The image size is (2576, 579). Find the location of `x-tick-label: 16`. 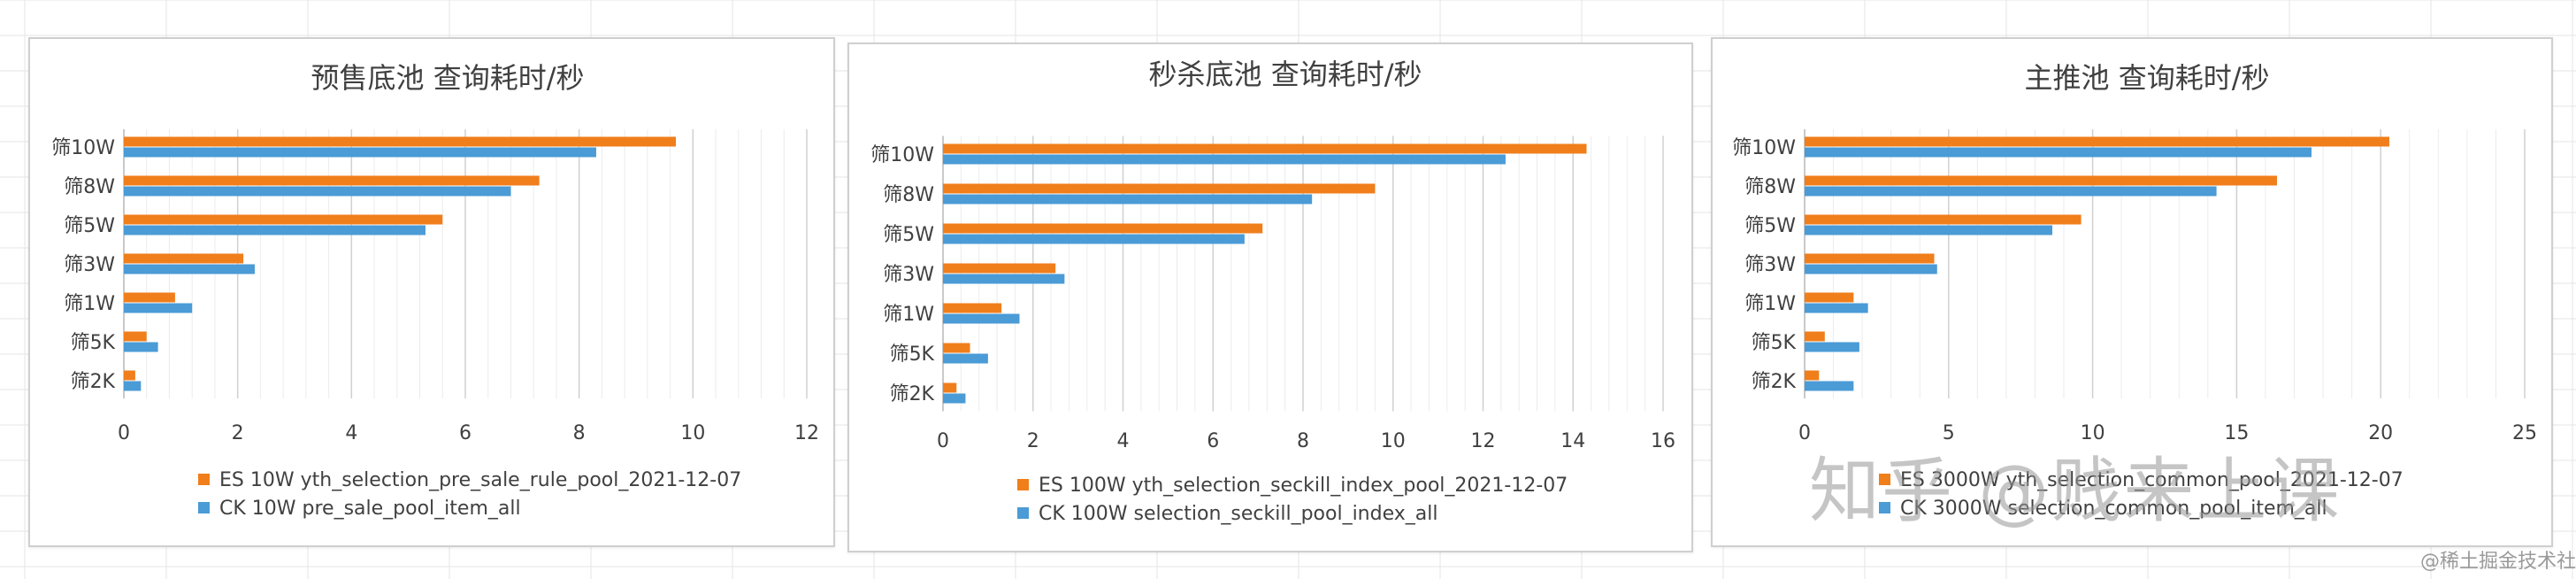

x-tick-label: 16 is located at coordinates (1663, 441).